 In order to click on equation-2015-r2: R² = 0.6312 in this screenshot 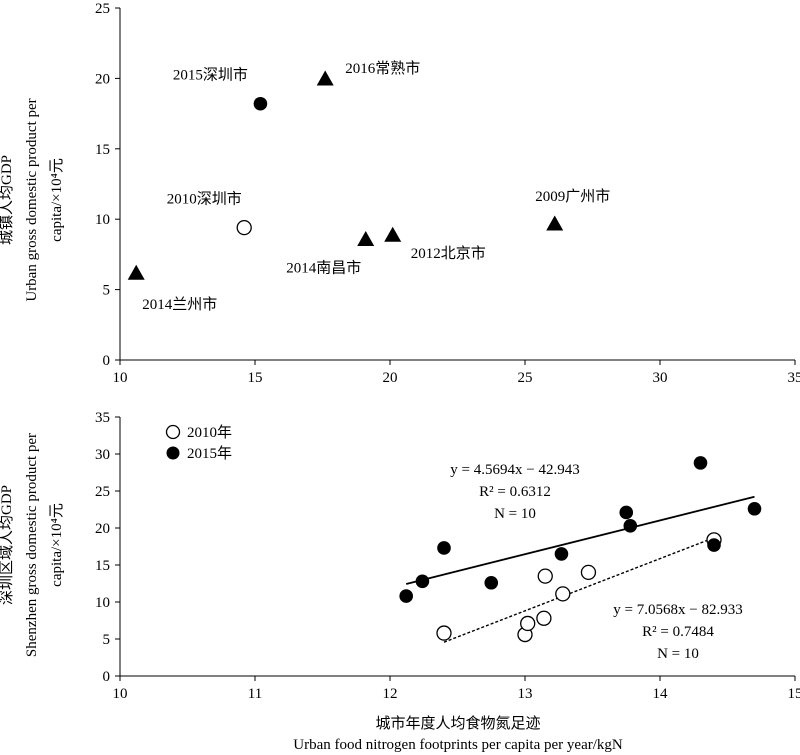, I will do `click(515, 492)`.